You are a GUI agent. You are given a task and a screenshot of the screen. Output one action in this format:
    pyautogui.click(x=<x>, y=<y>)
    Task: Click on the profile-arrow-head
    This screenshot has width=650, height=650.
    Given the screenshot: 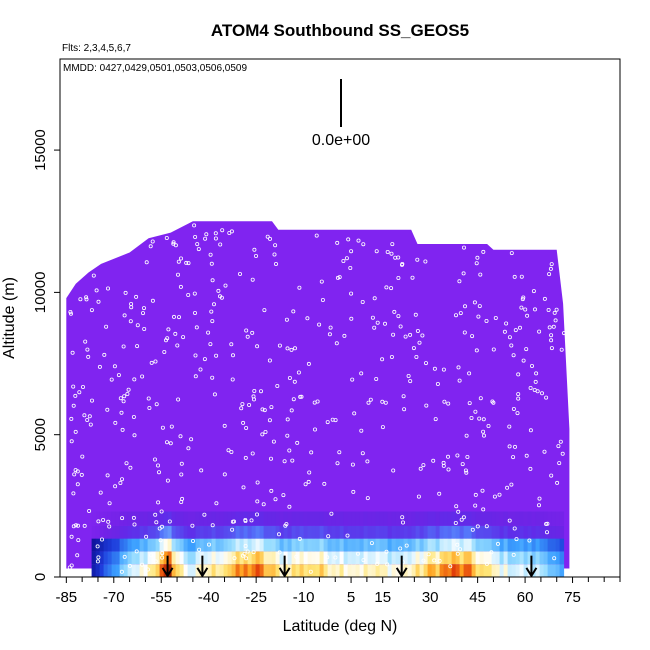 What is the action you would take?
    pyautogui.click(x=284, y=572)
    